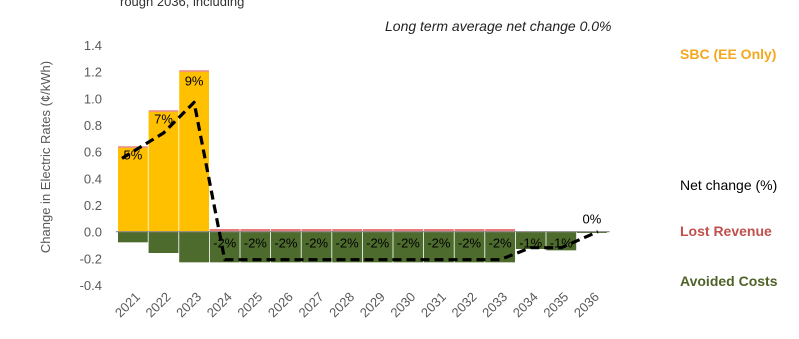 This screenshot has width=799, height=339. I want to click on x-tick-label: 2021, so click(127, 304).